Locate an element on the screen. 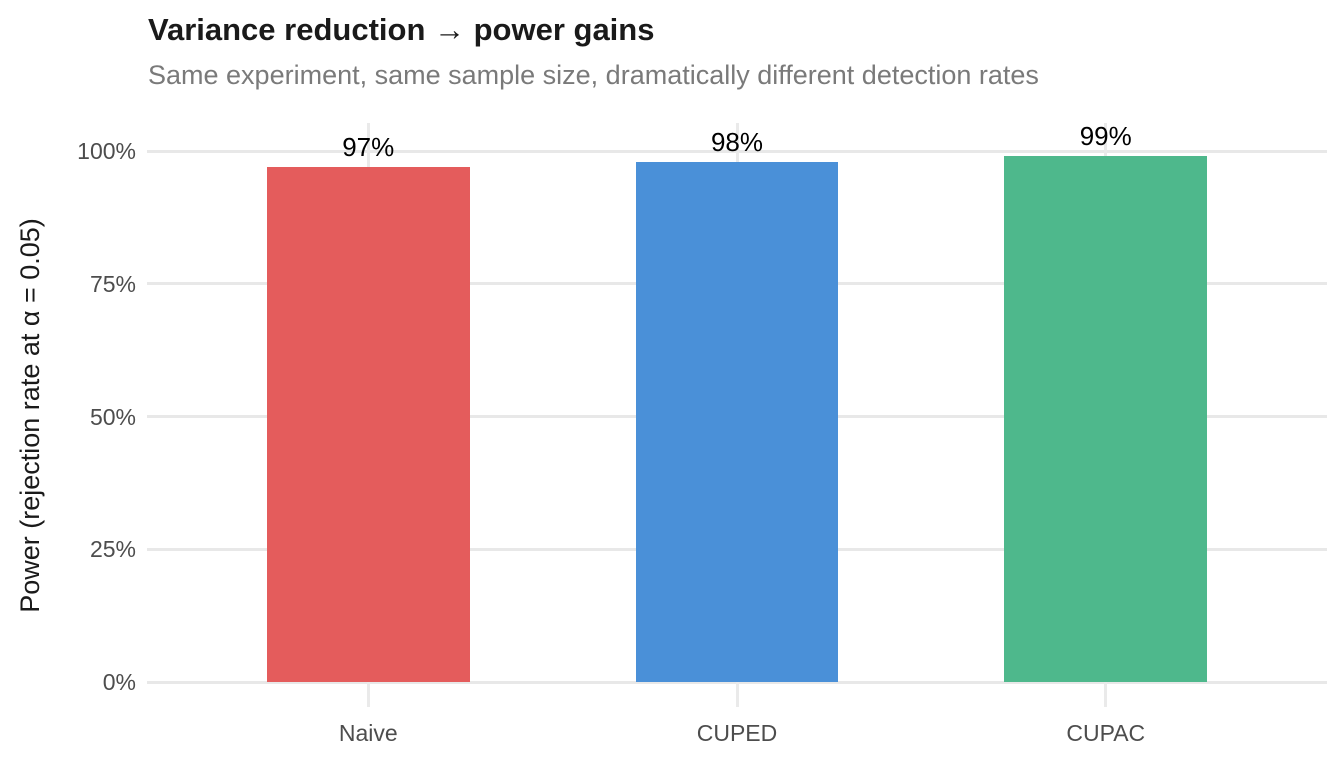 This screenshot has height=768, width=1344. y-axis-title: Power (rejection rate at α = 0.05) is located at coordinates (29, 415).